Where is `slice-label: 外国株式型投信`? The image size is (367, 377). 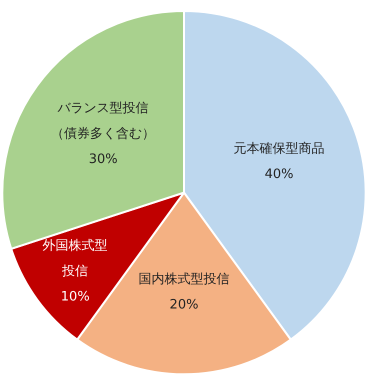
slice-label: 外国株式型投信 is located at coordinates (75, 258).